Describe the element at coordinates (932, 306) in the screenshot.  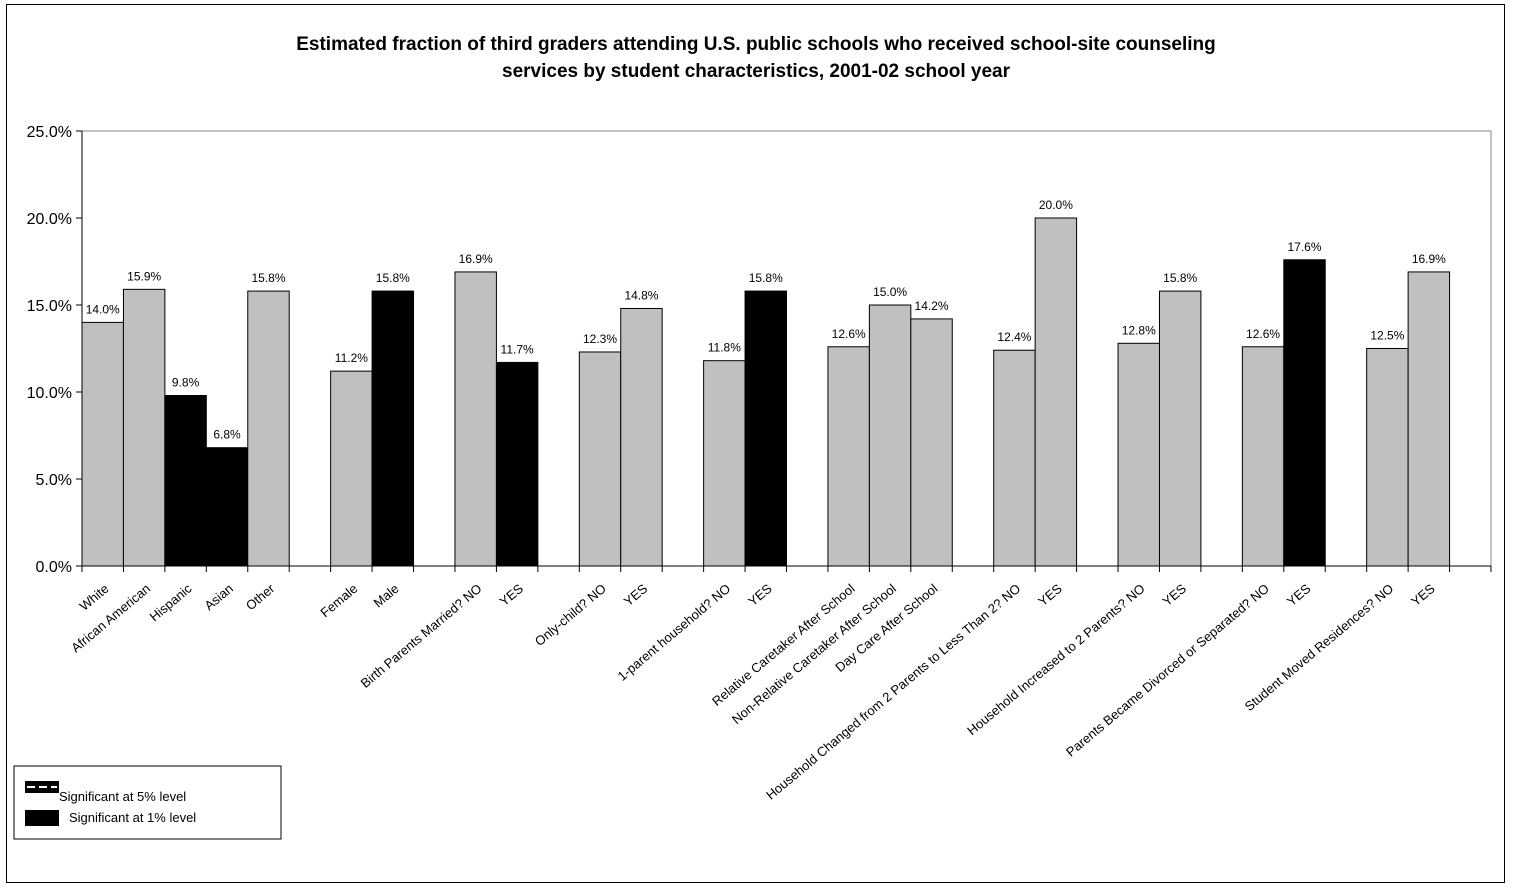
I see `data-label: 14.2%` at that location.